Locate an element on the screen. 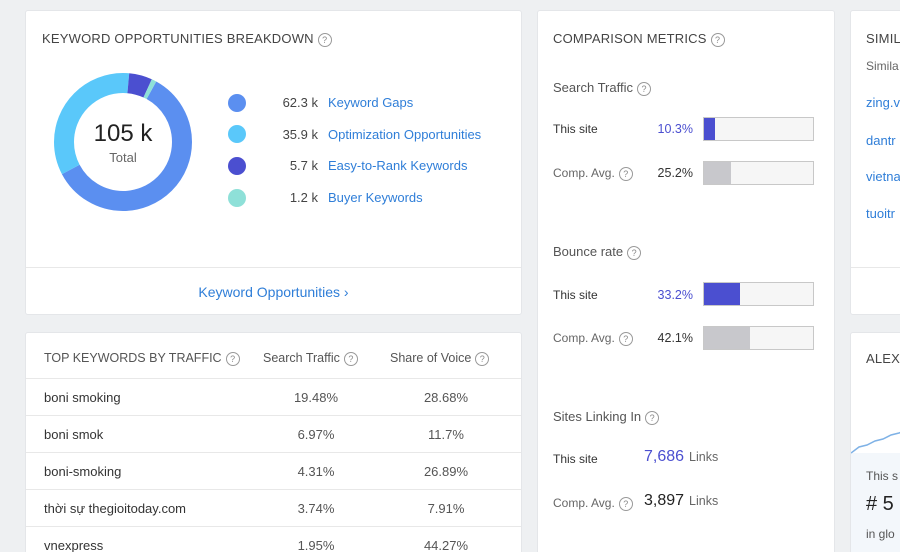 Image resolution: width=900 pixels, height=552 pixels. search-traffic-header-text: Search Traffic is located at coordinates (301, 358).